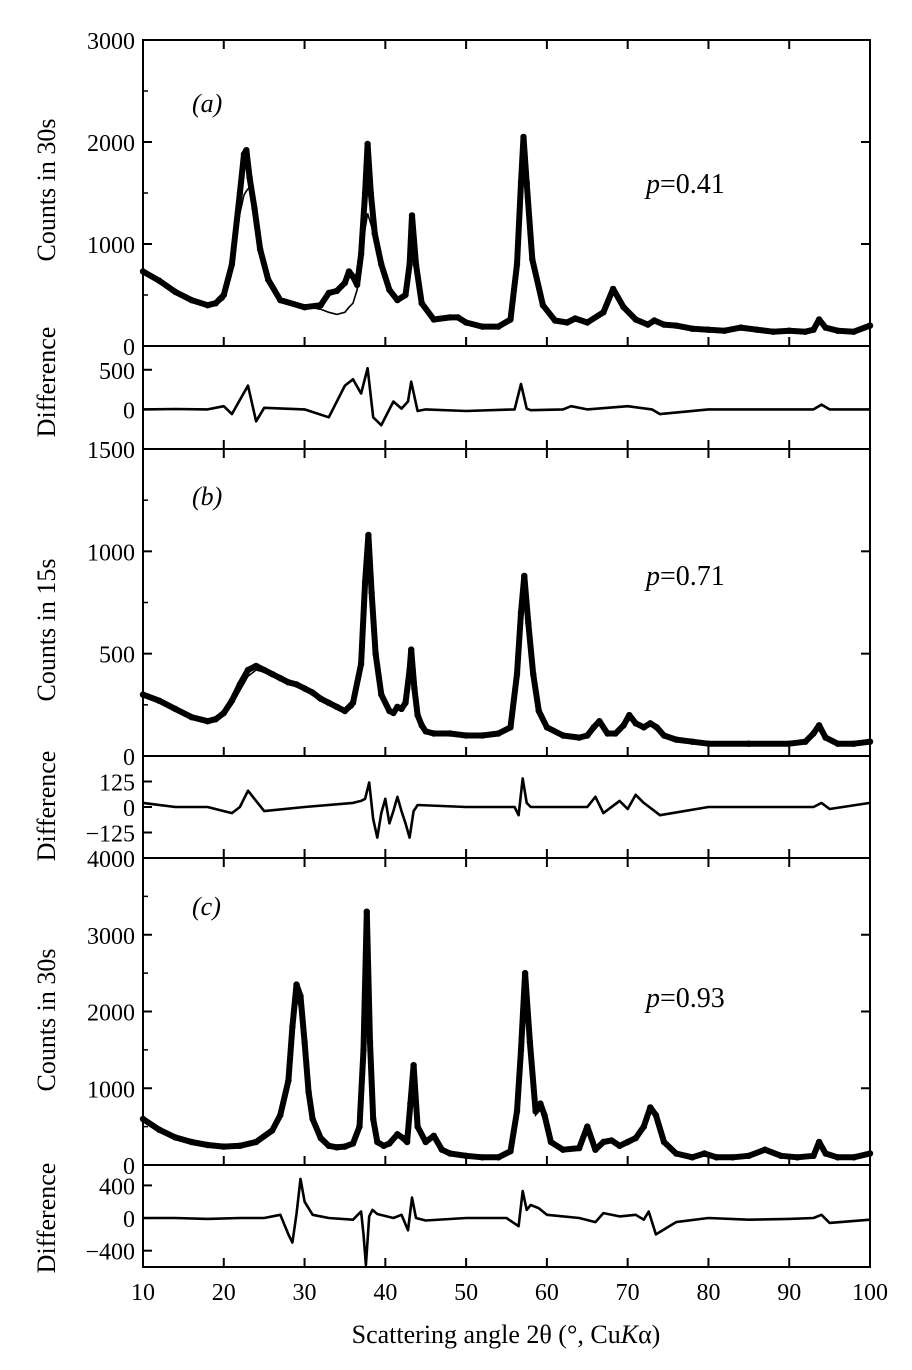  What do you see at coordinates (652, 576) in the screenshot?
I see `p-symbol: p` at bounding box center [652, 576].